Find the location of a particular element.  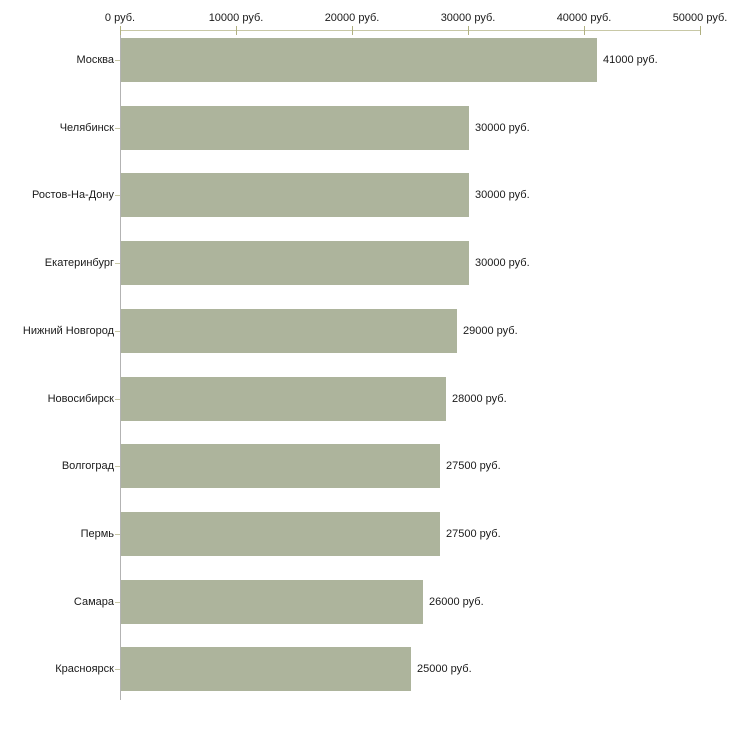

category-label: Волгоград is located at coordinates (87, 466).